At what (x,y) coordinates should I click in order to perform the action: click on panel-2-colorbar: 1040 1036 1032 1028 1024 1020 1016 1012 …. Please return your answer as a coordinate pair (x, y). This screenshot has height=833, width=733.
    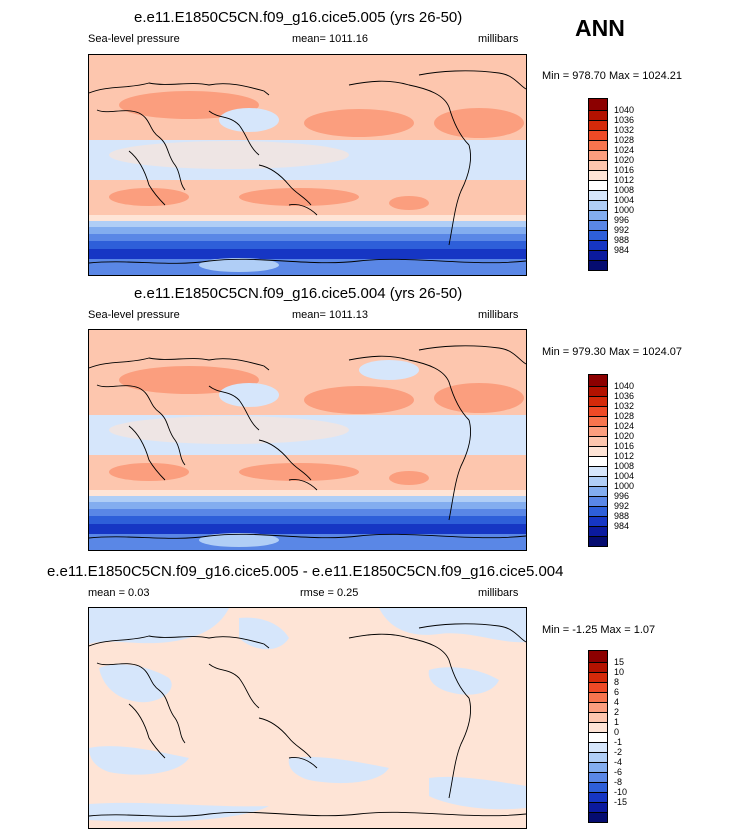
    Looking at the image, I should click on (611, 460).